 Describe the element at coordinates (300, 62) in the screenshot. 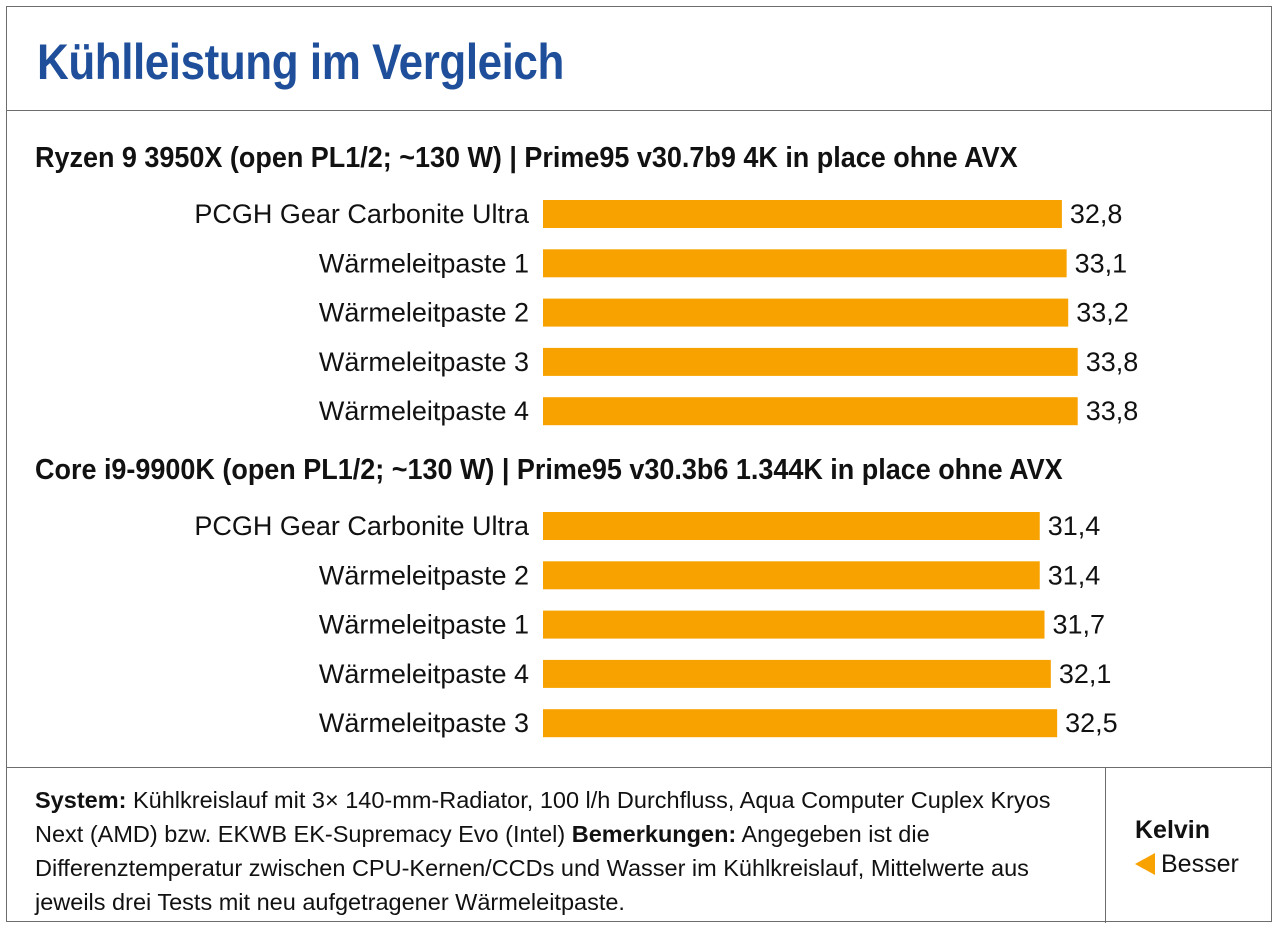

I see `page-title: Kühlleistung im Vergleich` at that location.